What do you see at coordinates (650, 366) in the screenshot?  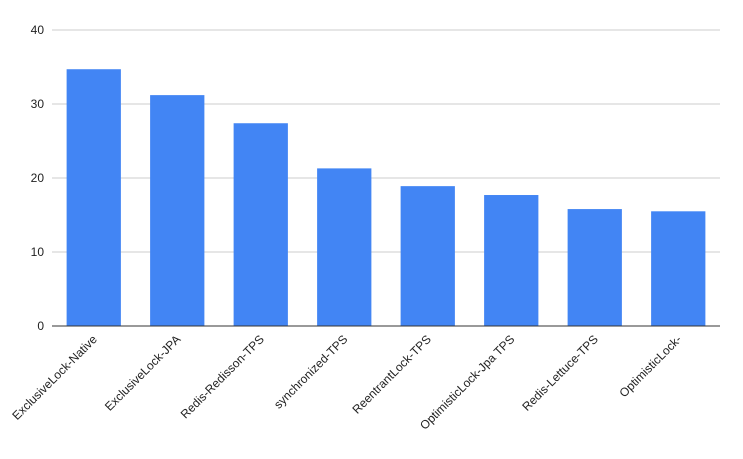 I see `x-category-label: OptimisticLock-` at bounding box center [650, 366].